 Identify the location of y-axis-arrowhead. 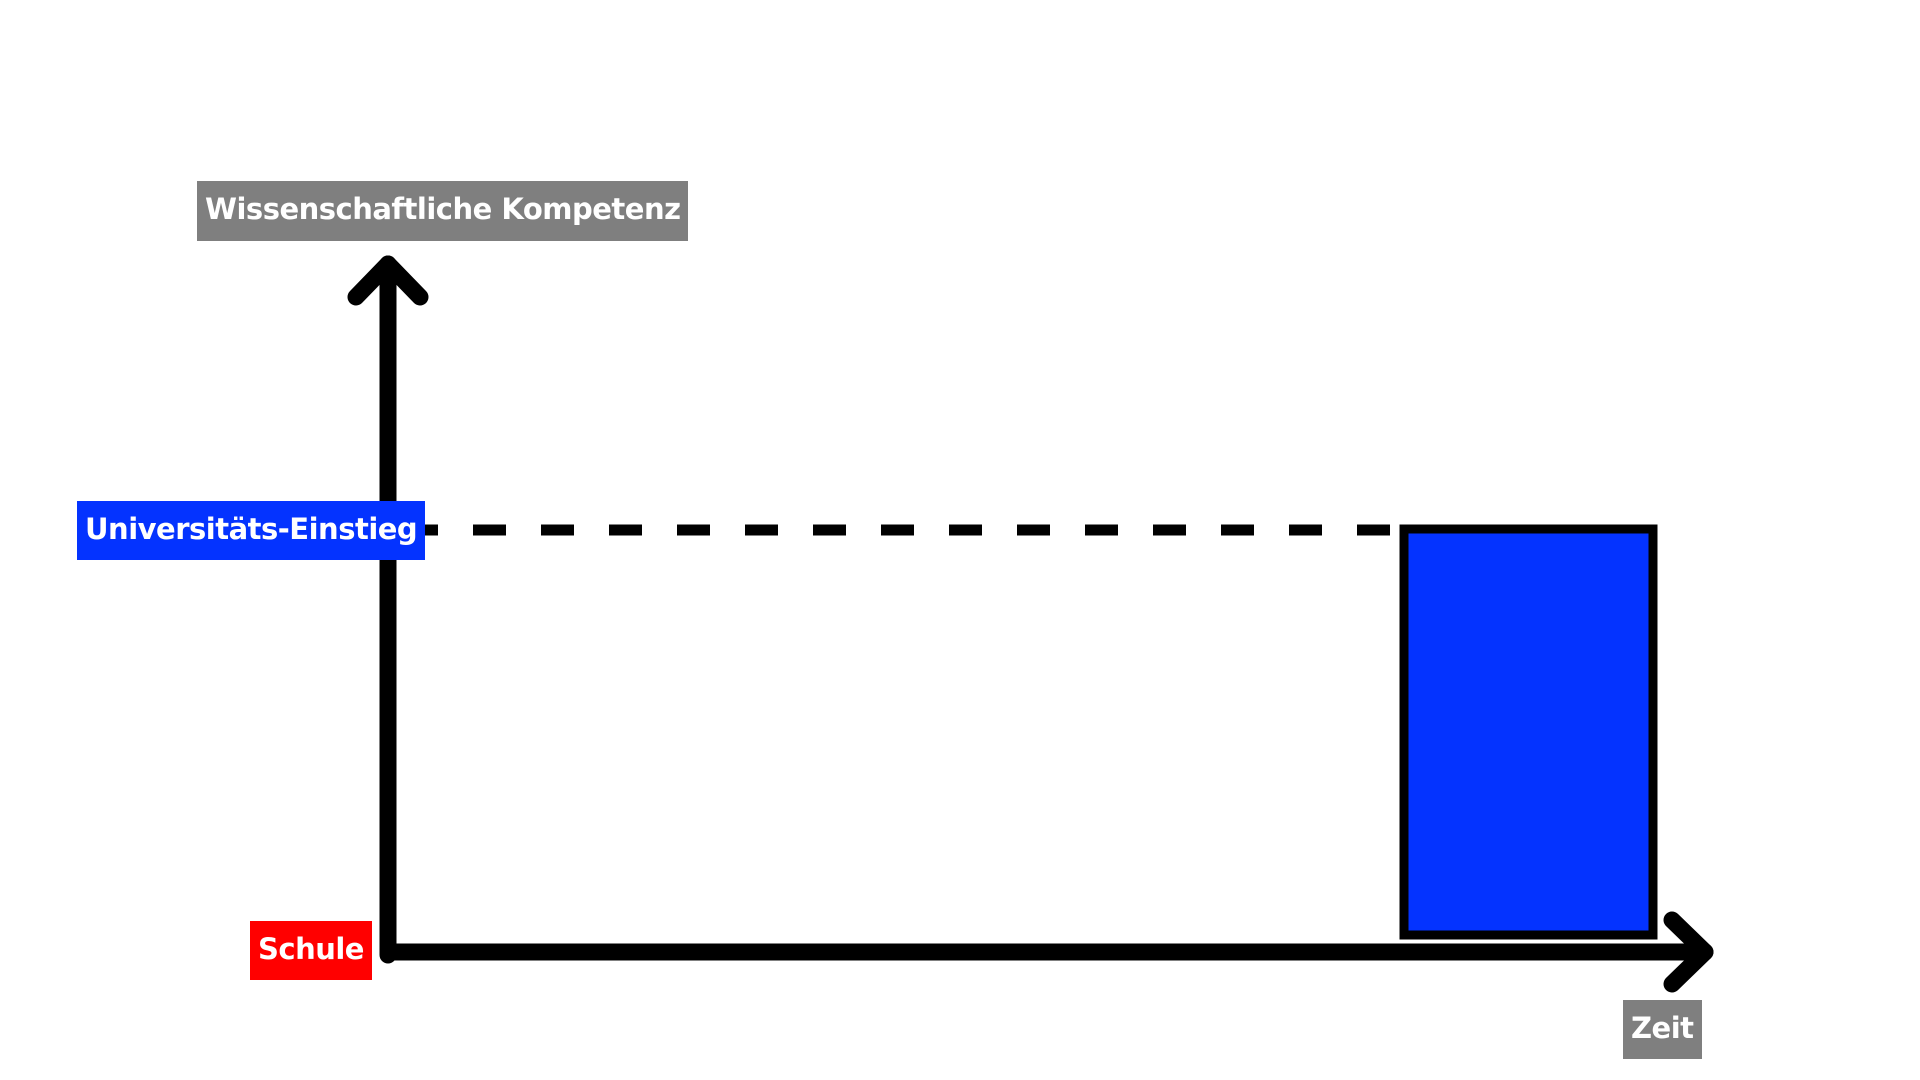
(388, 280).